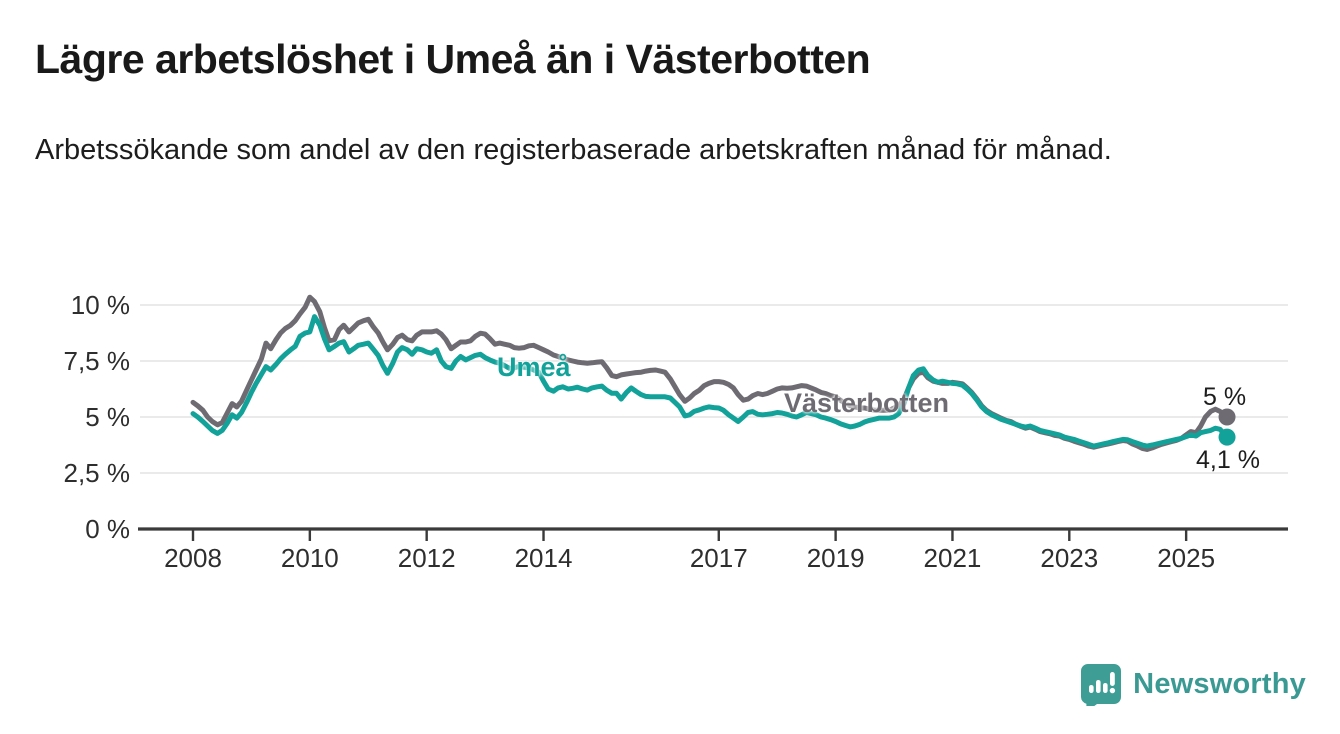 The height and width of the screenshot is (734, 1340). Describe the element at coordinates (100, 305) in the screenshot. I see `y-tick-label: 10 %` at that location.